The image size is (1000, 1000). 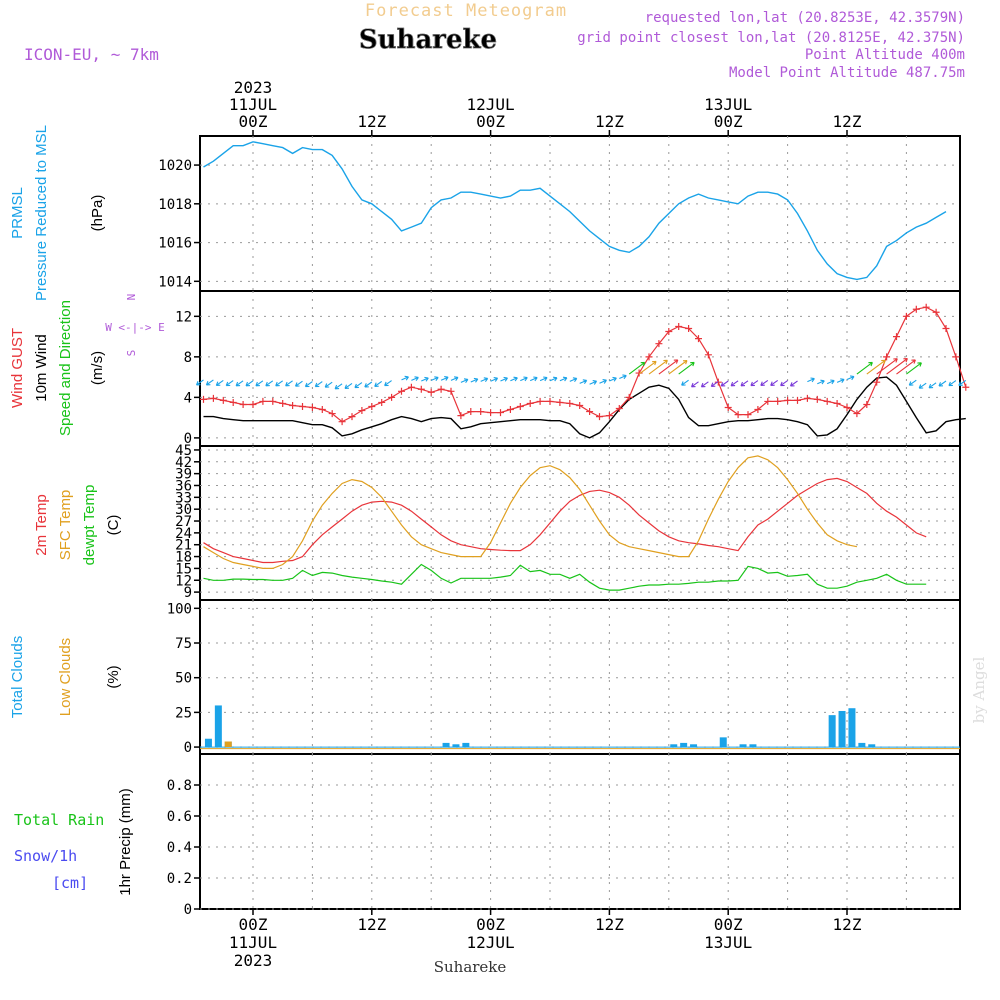 What do you see at coordinates (183, 486) in the screenshot?
I see `ytick-label: 36` at bounding box center [183, 486].